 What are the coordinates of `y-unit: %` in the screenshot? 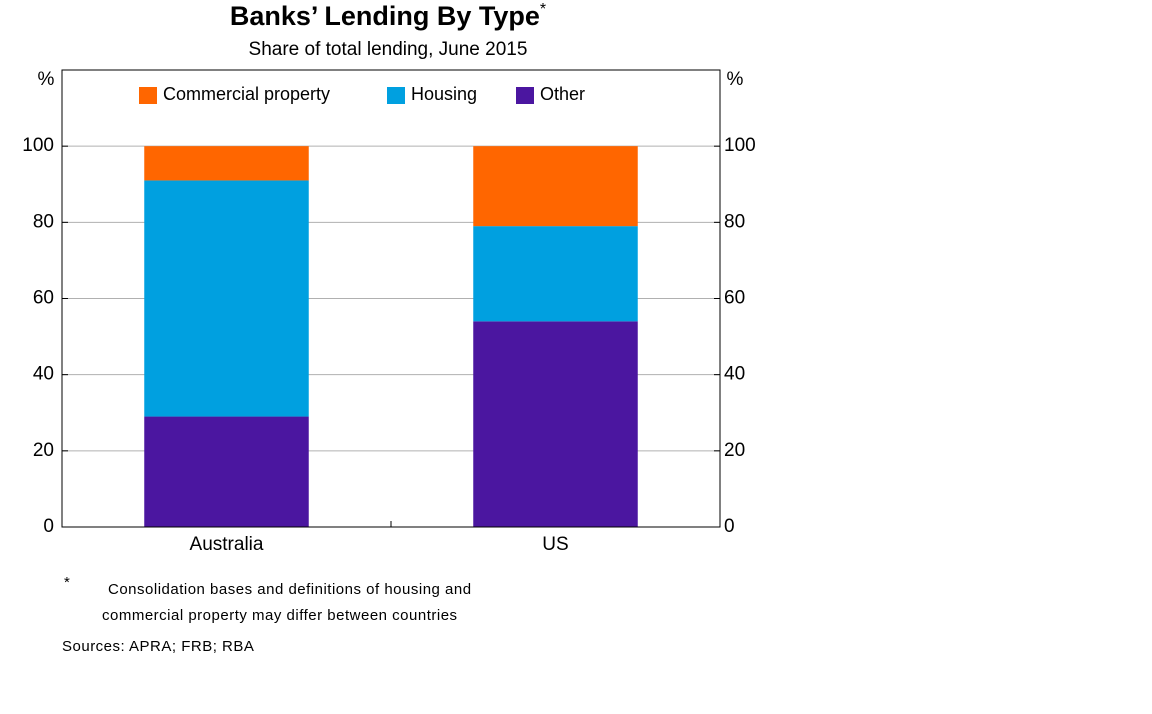 It's located at (46, 79).